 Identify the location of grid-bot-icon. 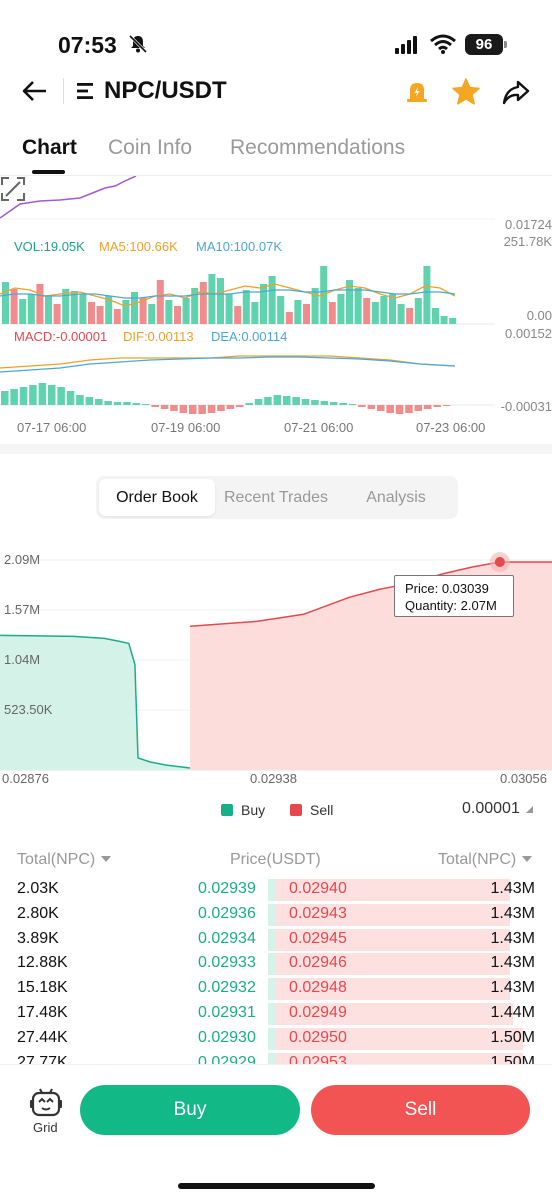
(46, 1103).